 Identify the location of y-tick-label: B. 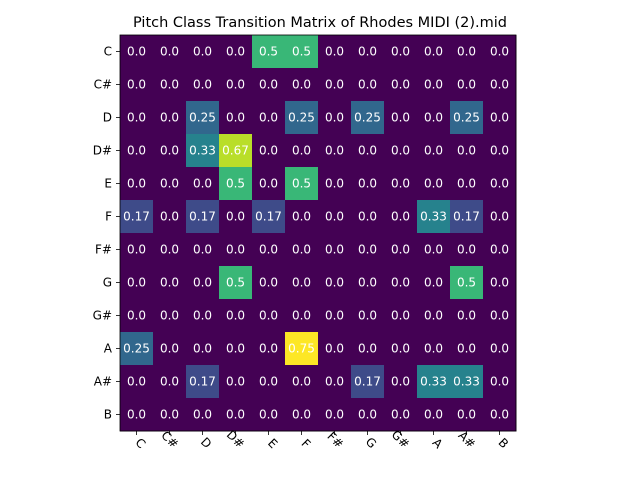
(108, 415).